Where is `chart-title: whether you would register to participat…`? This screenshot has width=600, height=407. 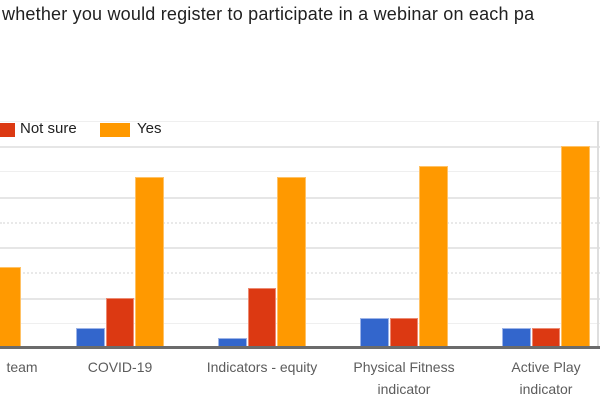
chart-title: whether you would register to participat… is located at coordinates (268, 14).